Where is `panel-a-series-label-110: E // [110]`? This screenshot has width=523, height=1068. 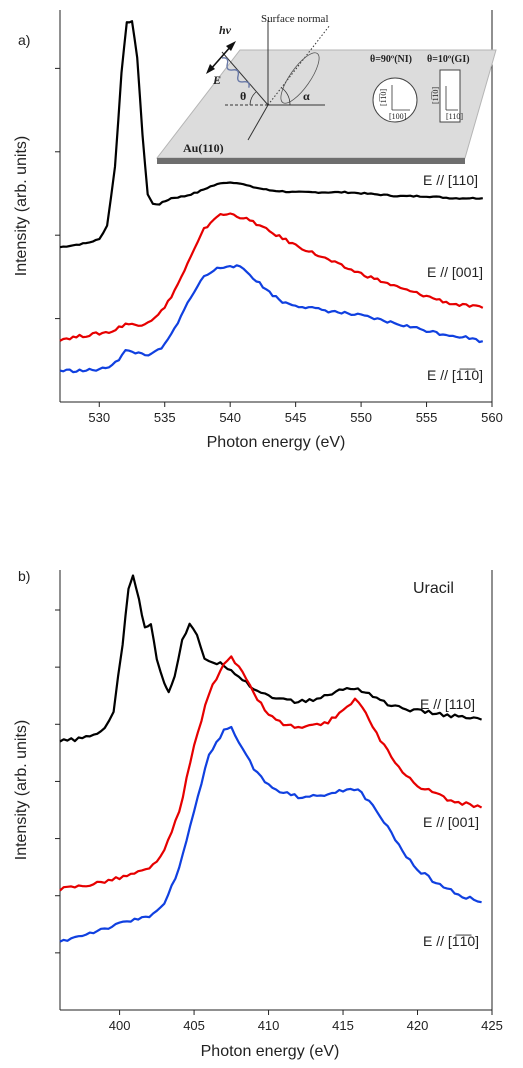
panel-a-series-label-110: E // [110] is located at coordinates (450, 180).